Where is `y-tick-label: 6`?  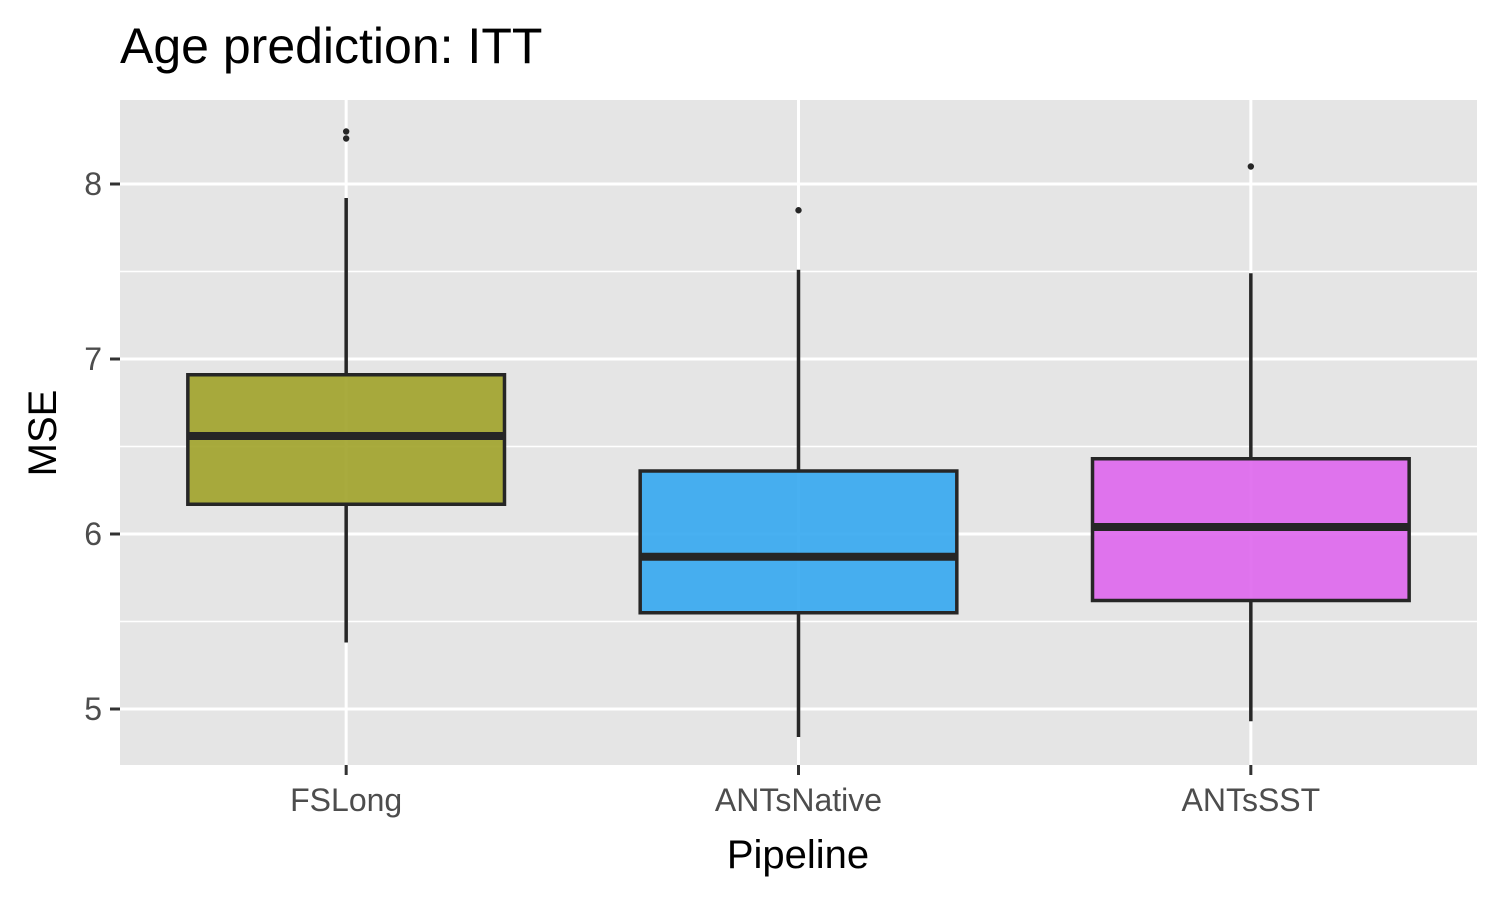
y-tick-label: 6 is located at coordinates (93, 534).